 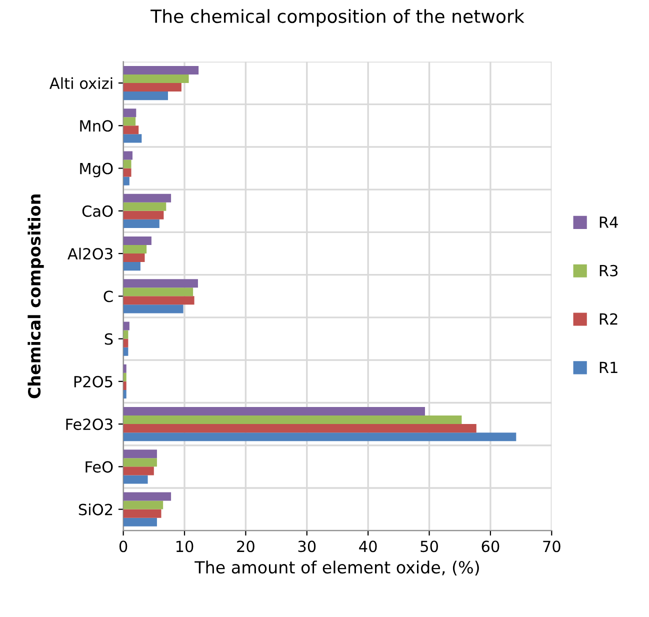 What do you see at coordinates (96, 126) in the screenshot?
I see `y-tick-label: MnO` at bounding box center [96, 126].